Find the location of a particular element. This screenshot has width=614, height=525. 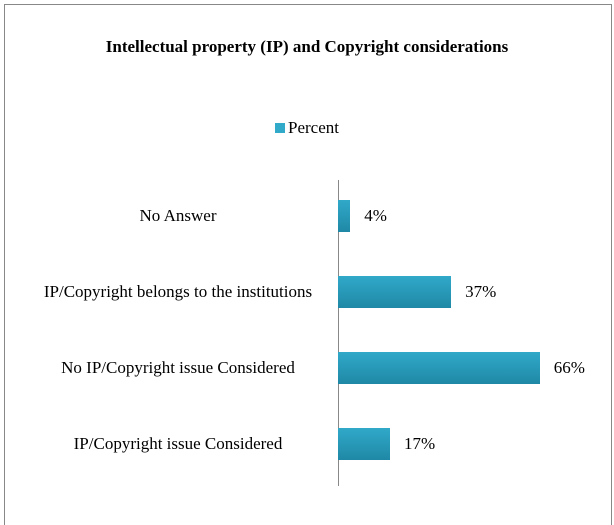

legend: Percent is located at coordinates (307, 128).